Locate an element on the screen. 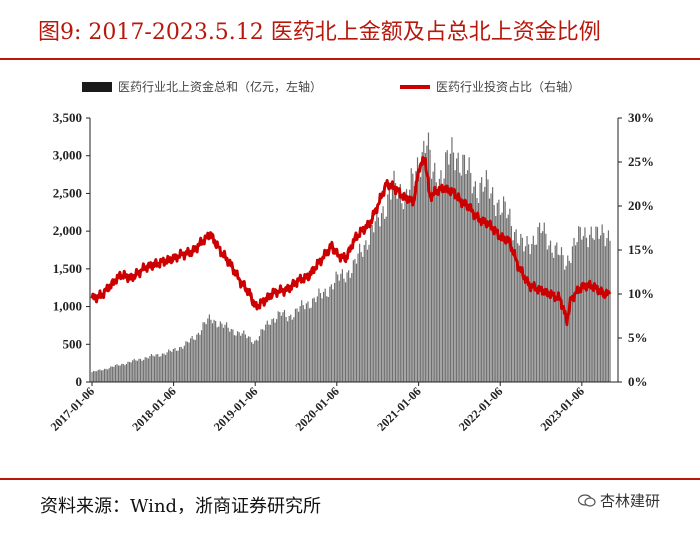  figure-title: 图9: 2017-2023.5.12 医药北上金额及占总北上资金比例 is located at coordinates (319, 32).